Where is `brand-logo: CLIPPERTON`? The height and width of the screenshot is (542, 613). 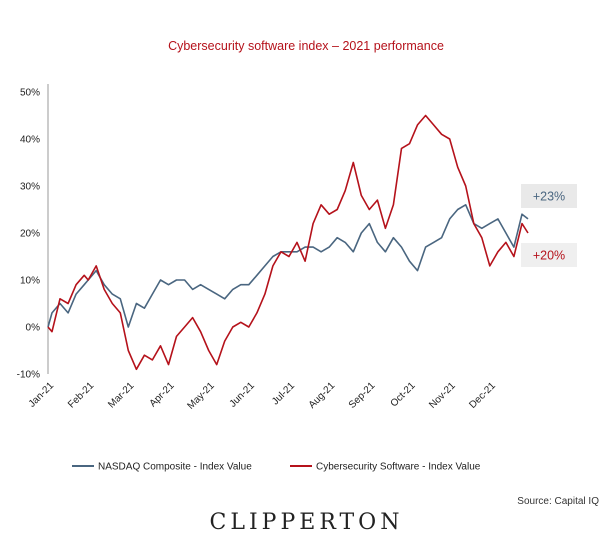 brand-logo: CLIPPERTON is located at coordinates (306, 522).